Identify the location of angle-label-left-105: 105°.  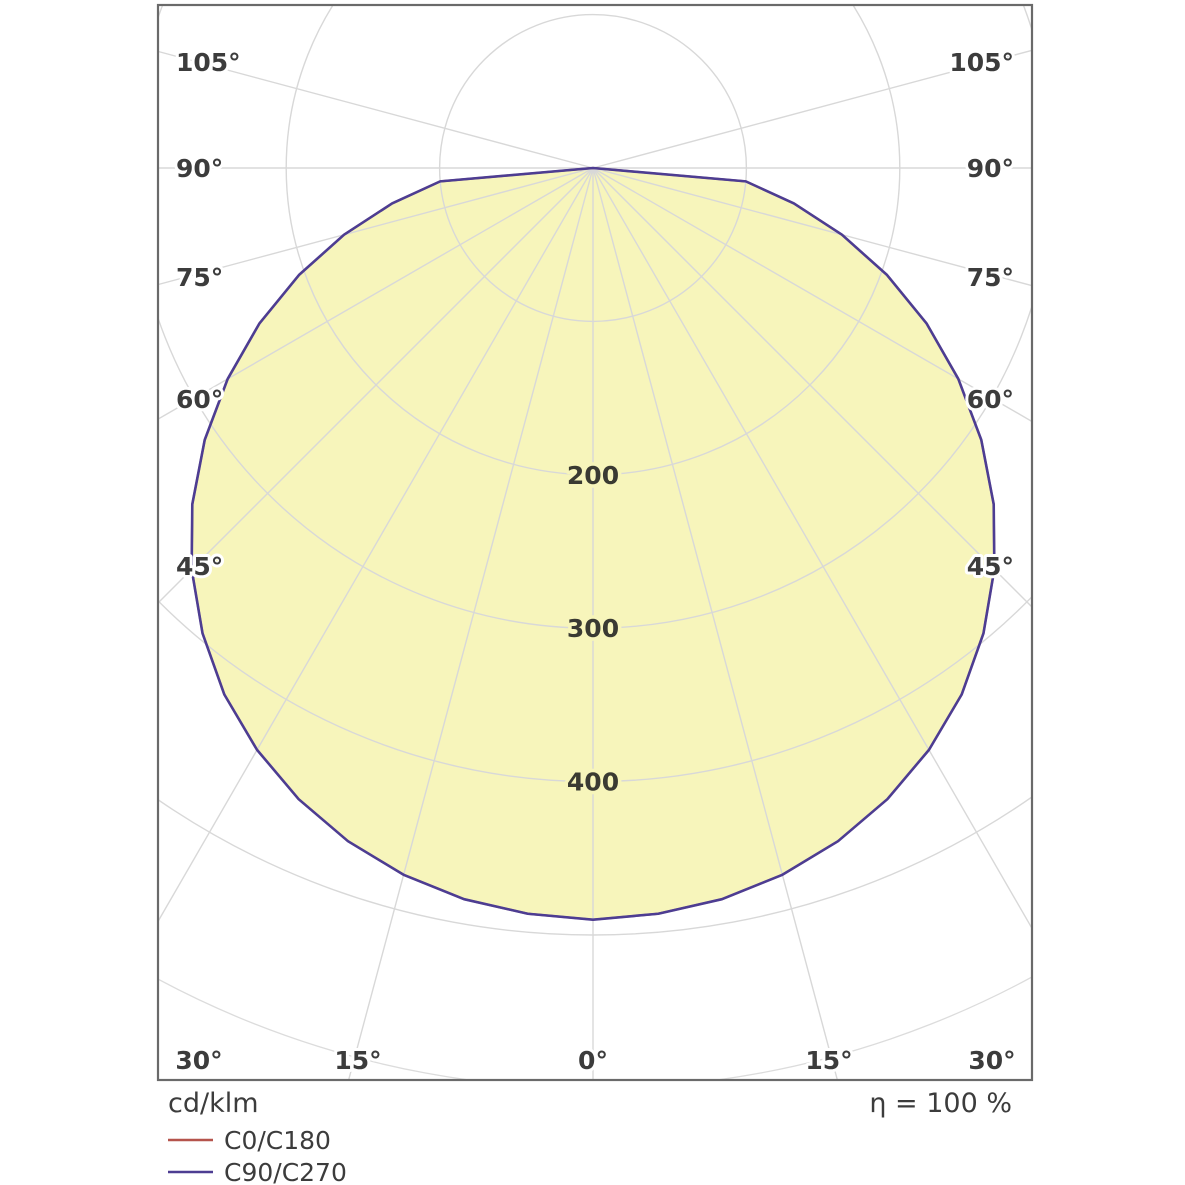
(208, 62).